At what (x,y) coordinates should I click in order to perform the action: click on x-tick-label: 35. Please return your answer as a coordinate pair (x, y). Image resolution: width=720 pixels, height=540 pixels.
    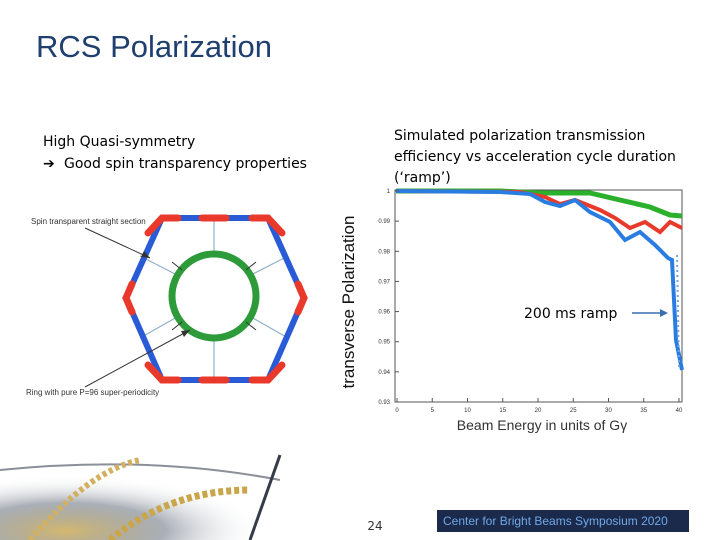
    Looking at the image, I should click on (643, 411).